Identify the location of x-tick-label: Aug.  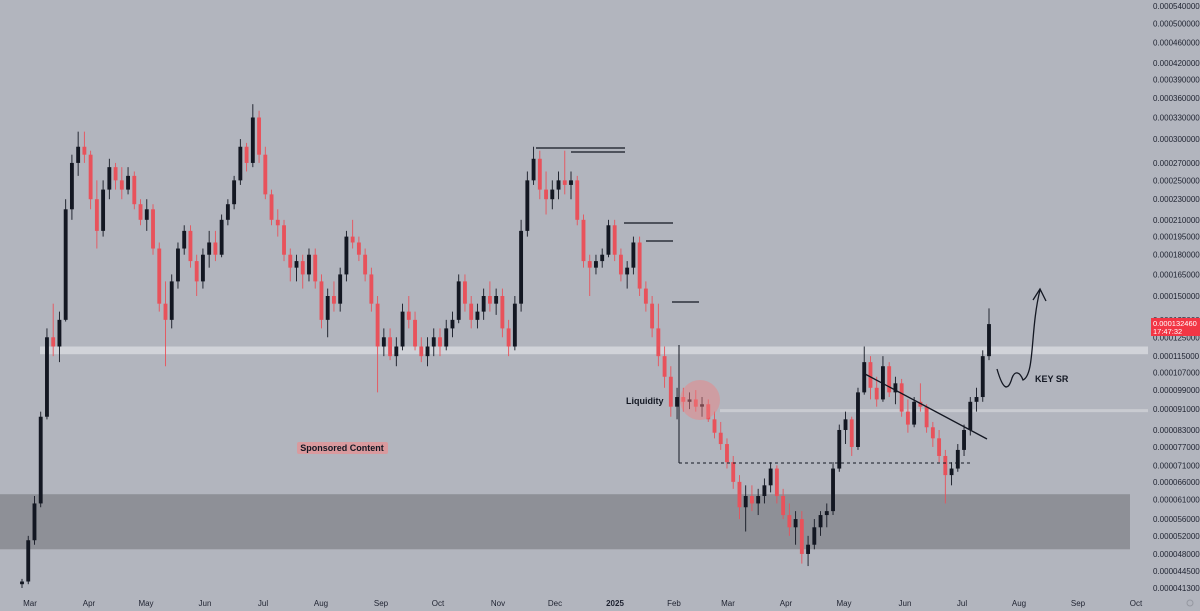
(321, 603).